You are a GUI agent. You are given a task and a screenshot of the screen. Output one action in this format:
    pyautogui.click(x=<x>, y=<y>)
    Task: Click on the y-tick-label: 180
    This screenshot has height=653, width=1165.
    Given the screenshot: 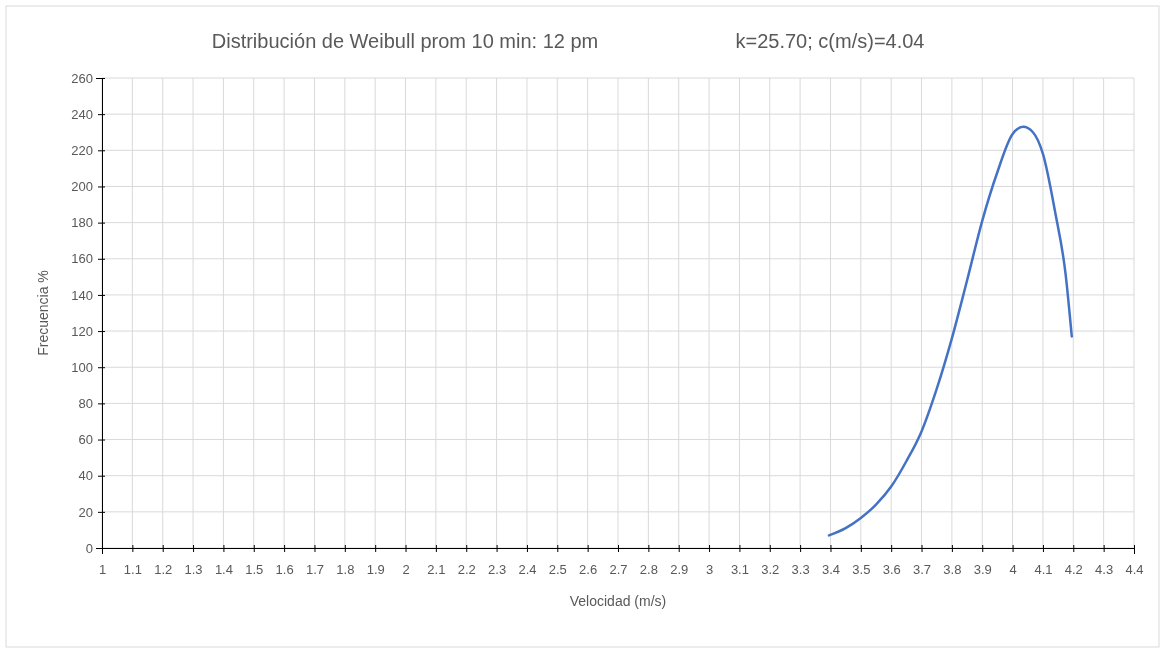 What is the action you would take?
    pyautogui.click(x=82, y=223)
    